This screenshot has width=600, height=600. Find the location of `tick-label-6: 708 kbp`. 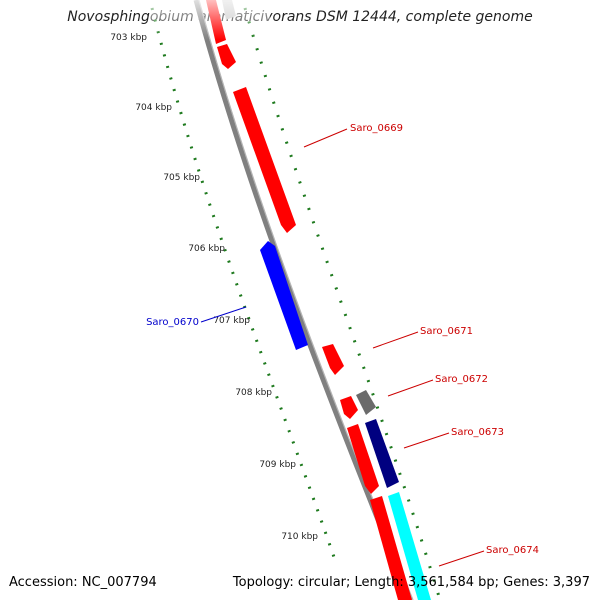

tick-label-6: 708 kbp is located at coordinates (253, 393).